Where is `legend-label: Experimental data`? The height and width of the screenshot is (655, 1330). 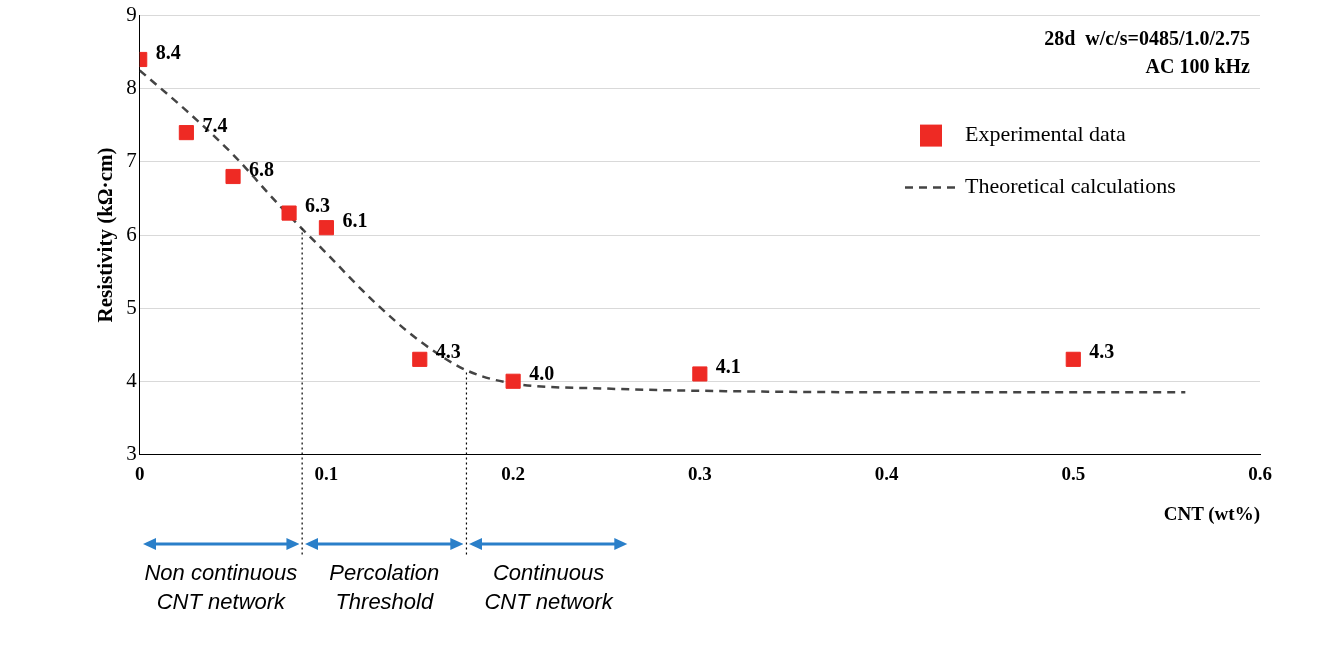
legend-label: Experimental data is located at coordinates (1045, 134).